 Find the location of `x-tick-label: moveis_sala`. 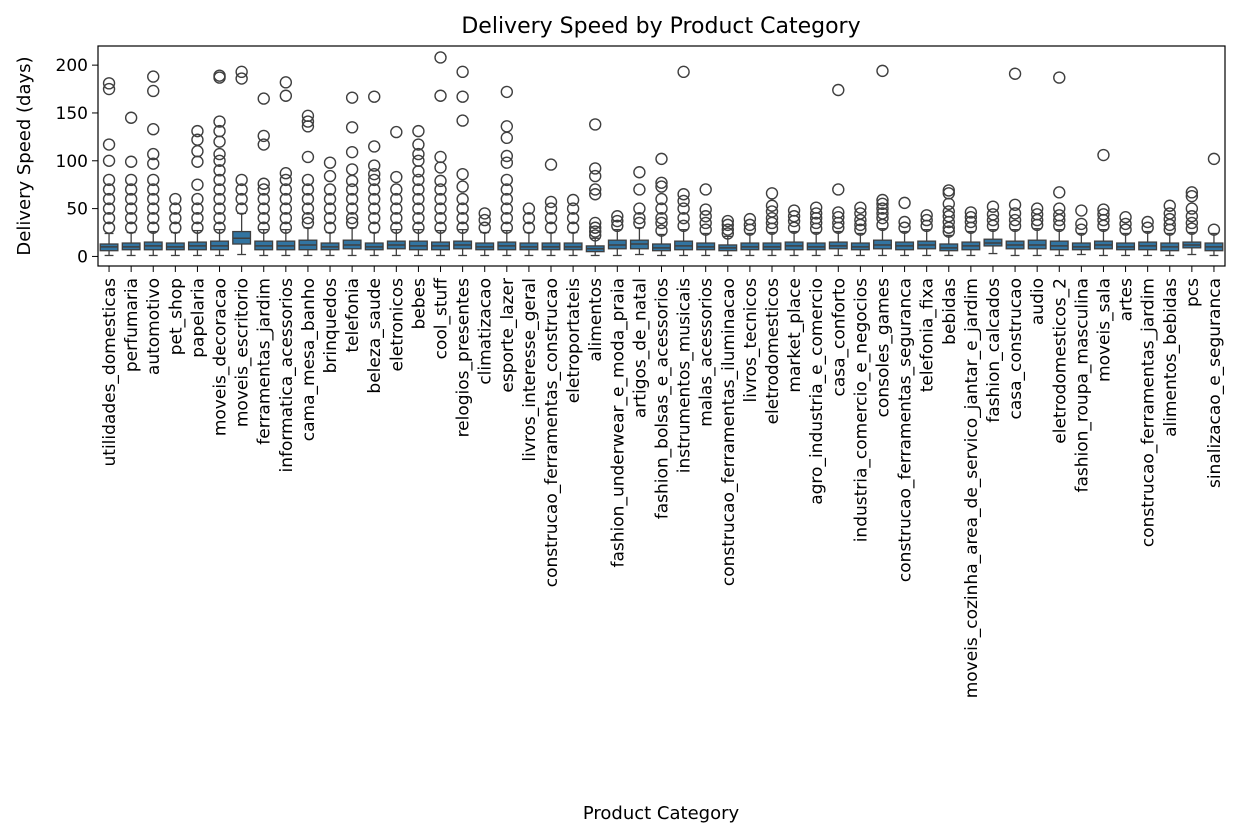

x-tick-label: moveis_sala is located at coordinates (1104, 330).